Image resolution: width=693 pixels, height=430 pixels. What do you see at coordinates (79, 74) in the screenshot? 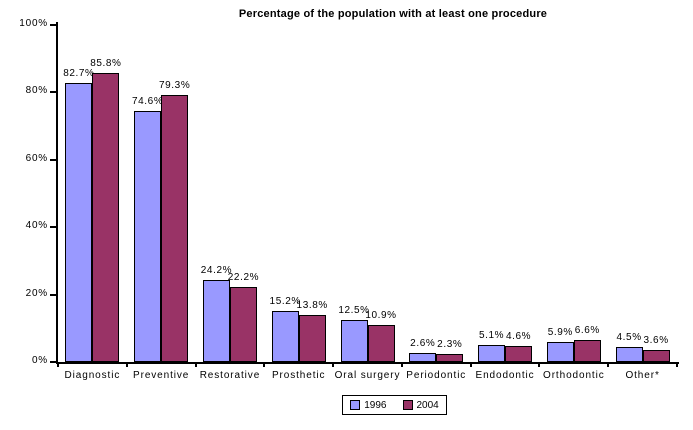
I see `data-label: 82.7%` at bounding box center [79, 74].